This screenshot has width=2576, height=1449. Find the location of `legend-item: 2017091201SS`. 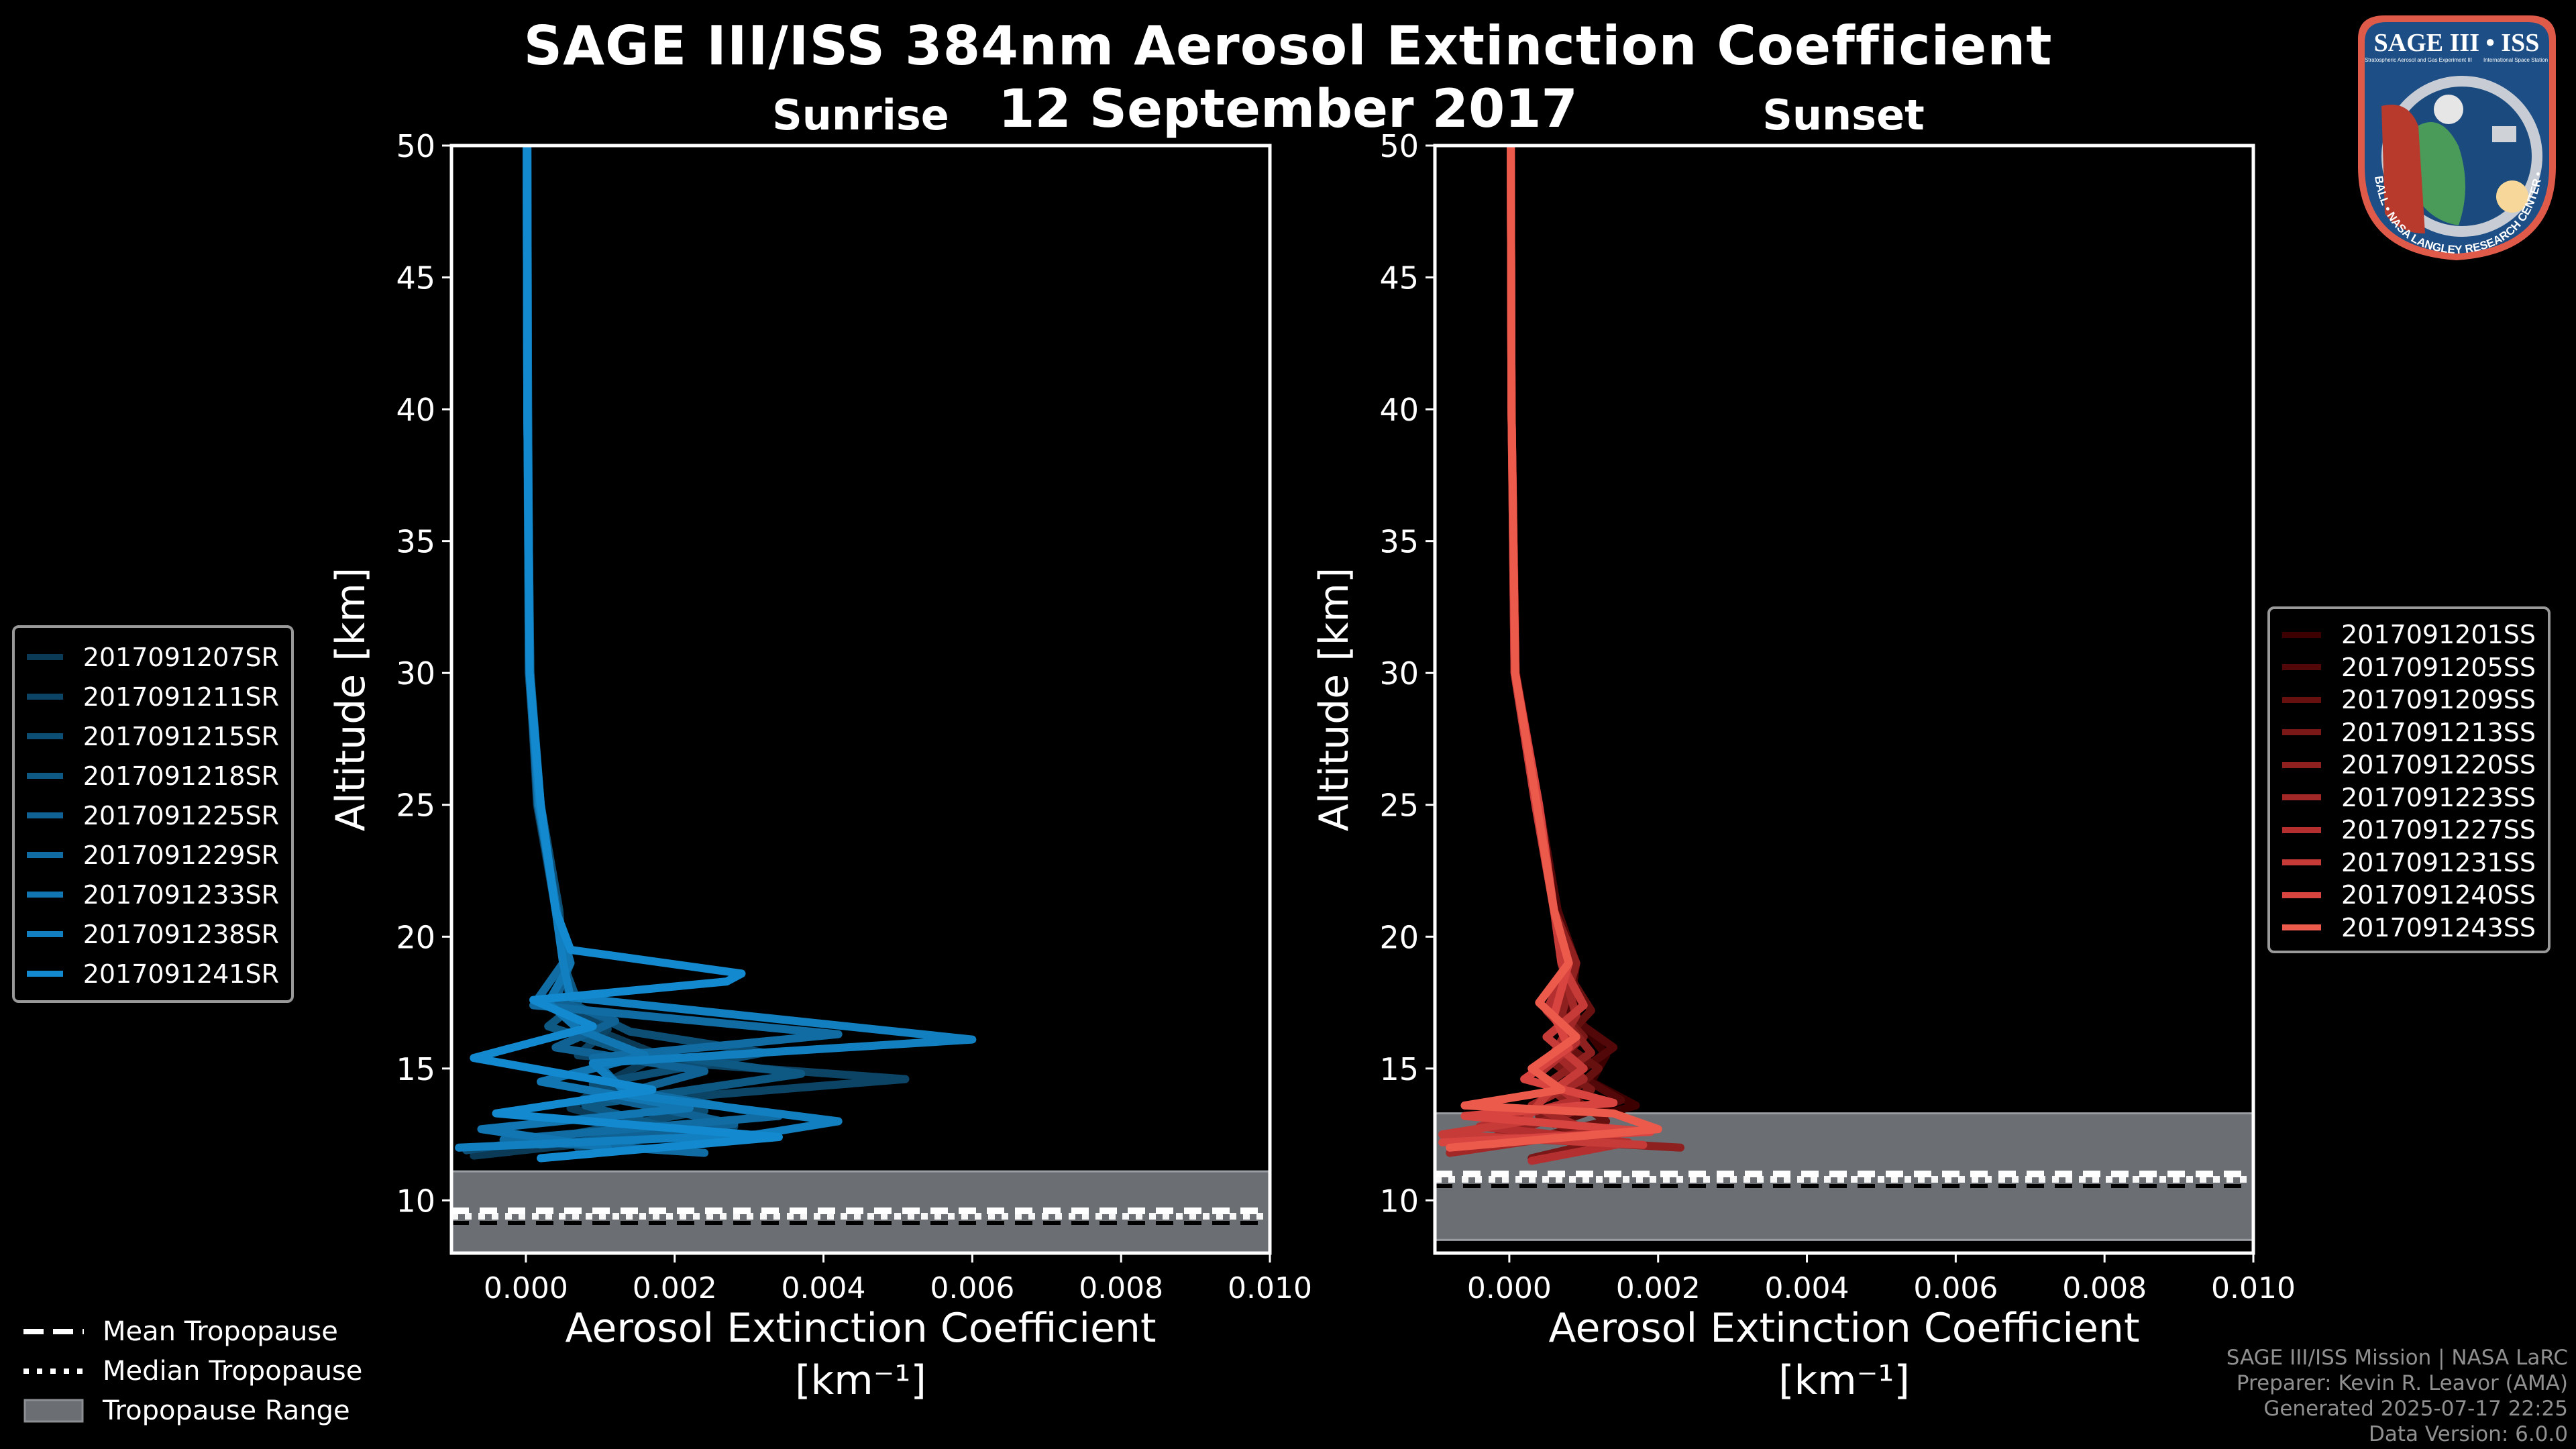

legend-item: 2017091201SS is located at coordinates (2409, 635).